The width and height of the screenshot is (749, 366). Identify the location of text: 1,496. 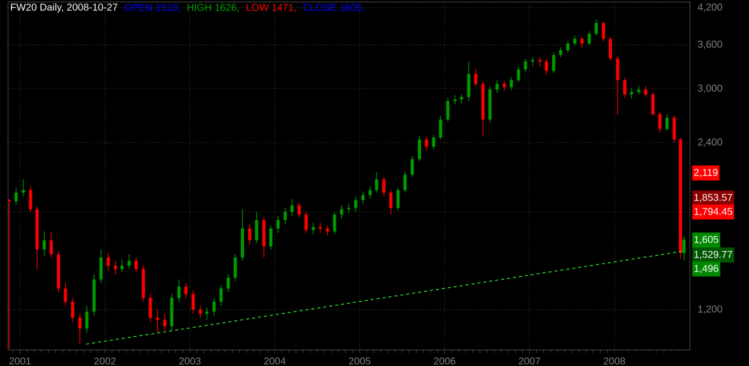
(706, 269).